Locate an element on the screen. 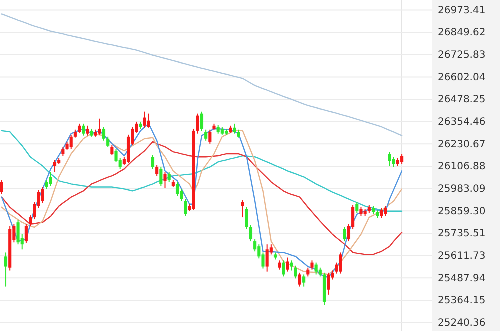 This screenshot has width=500, height=331. y-tick-label: 26849.62 is located at coordinates (462, 33).